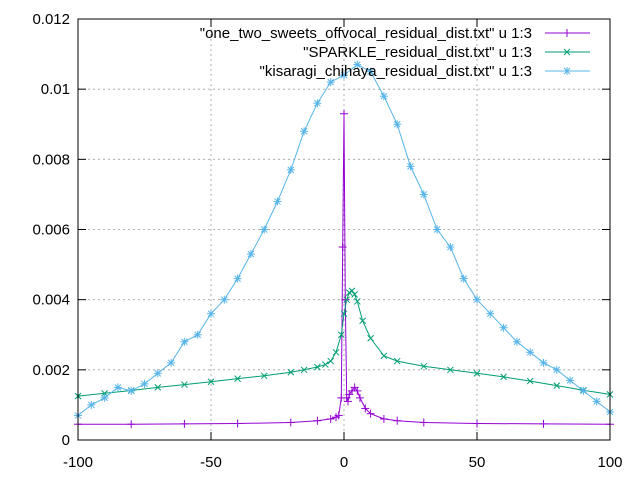 This screenshot has height=480, width=640. I want to click on y-tick-label: 0.008, so click(51, 159).